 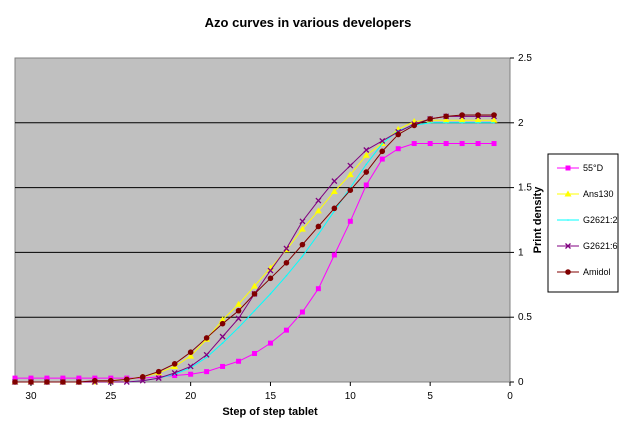 What do you see at coordinates (351, 396) in the screenshot?
I see `x-tick-label: 10` at bounding box center [351, 396].